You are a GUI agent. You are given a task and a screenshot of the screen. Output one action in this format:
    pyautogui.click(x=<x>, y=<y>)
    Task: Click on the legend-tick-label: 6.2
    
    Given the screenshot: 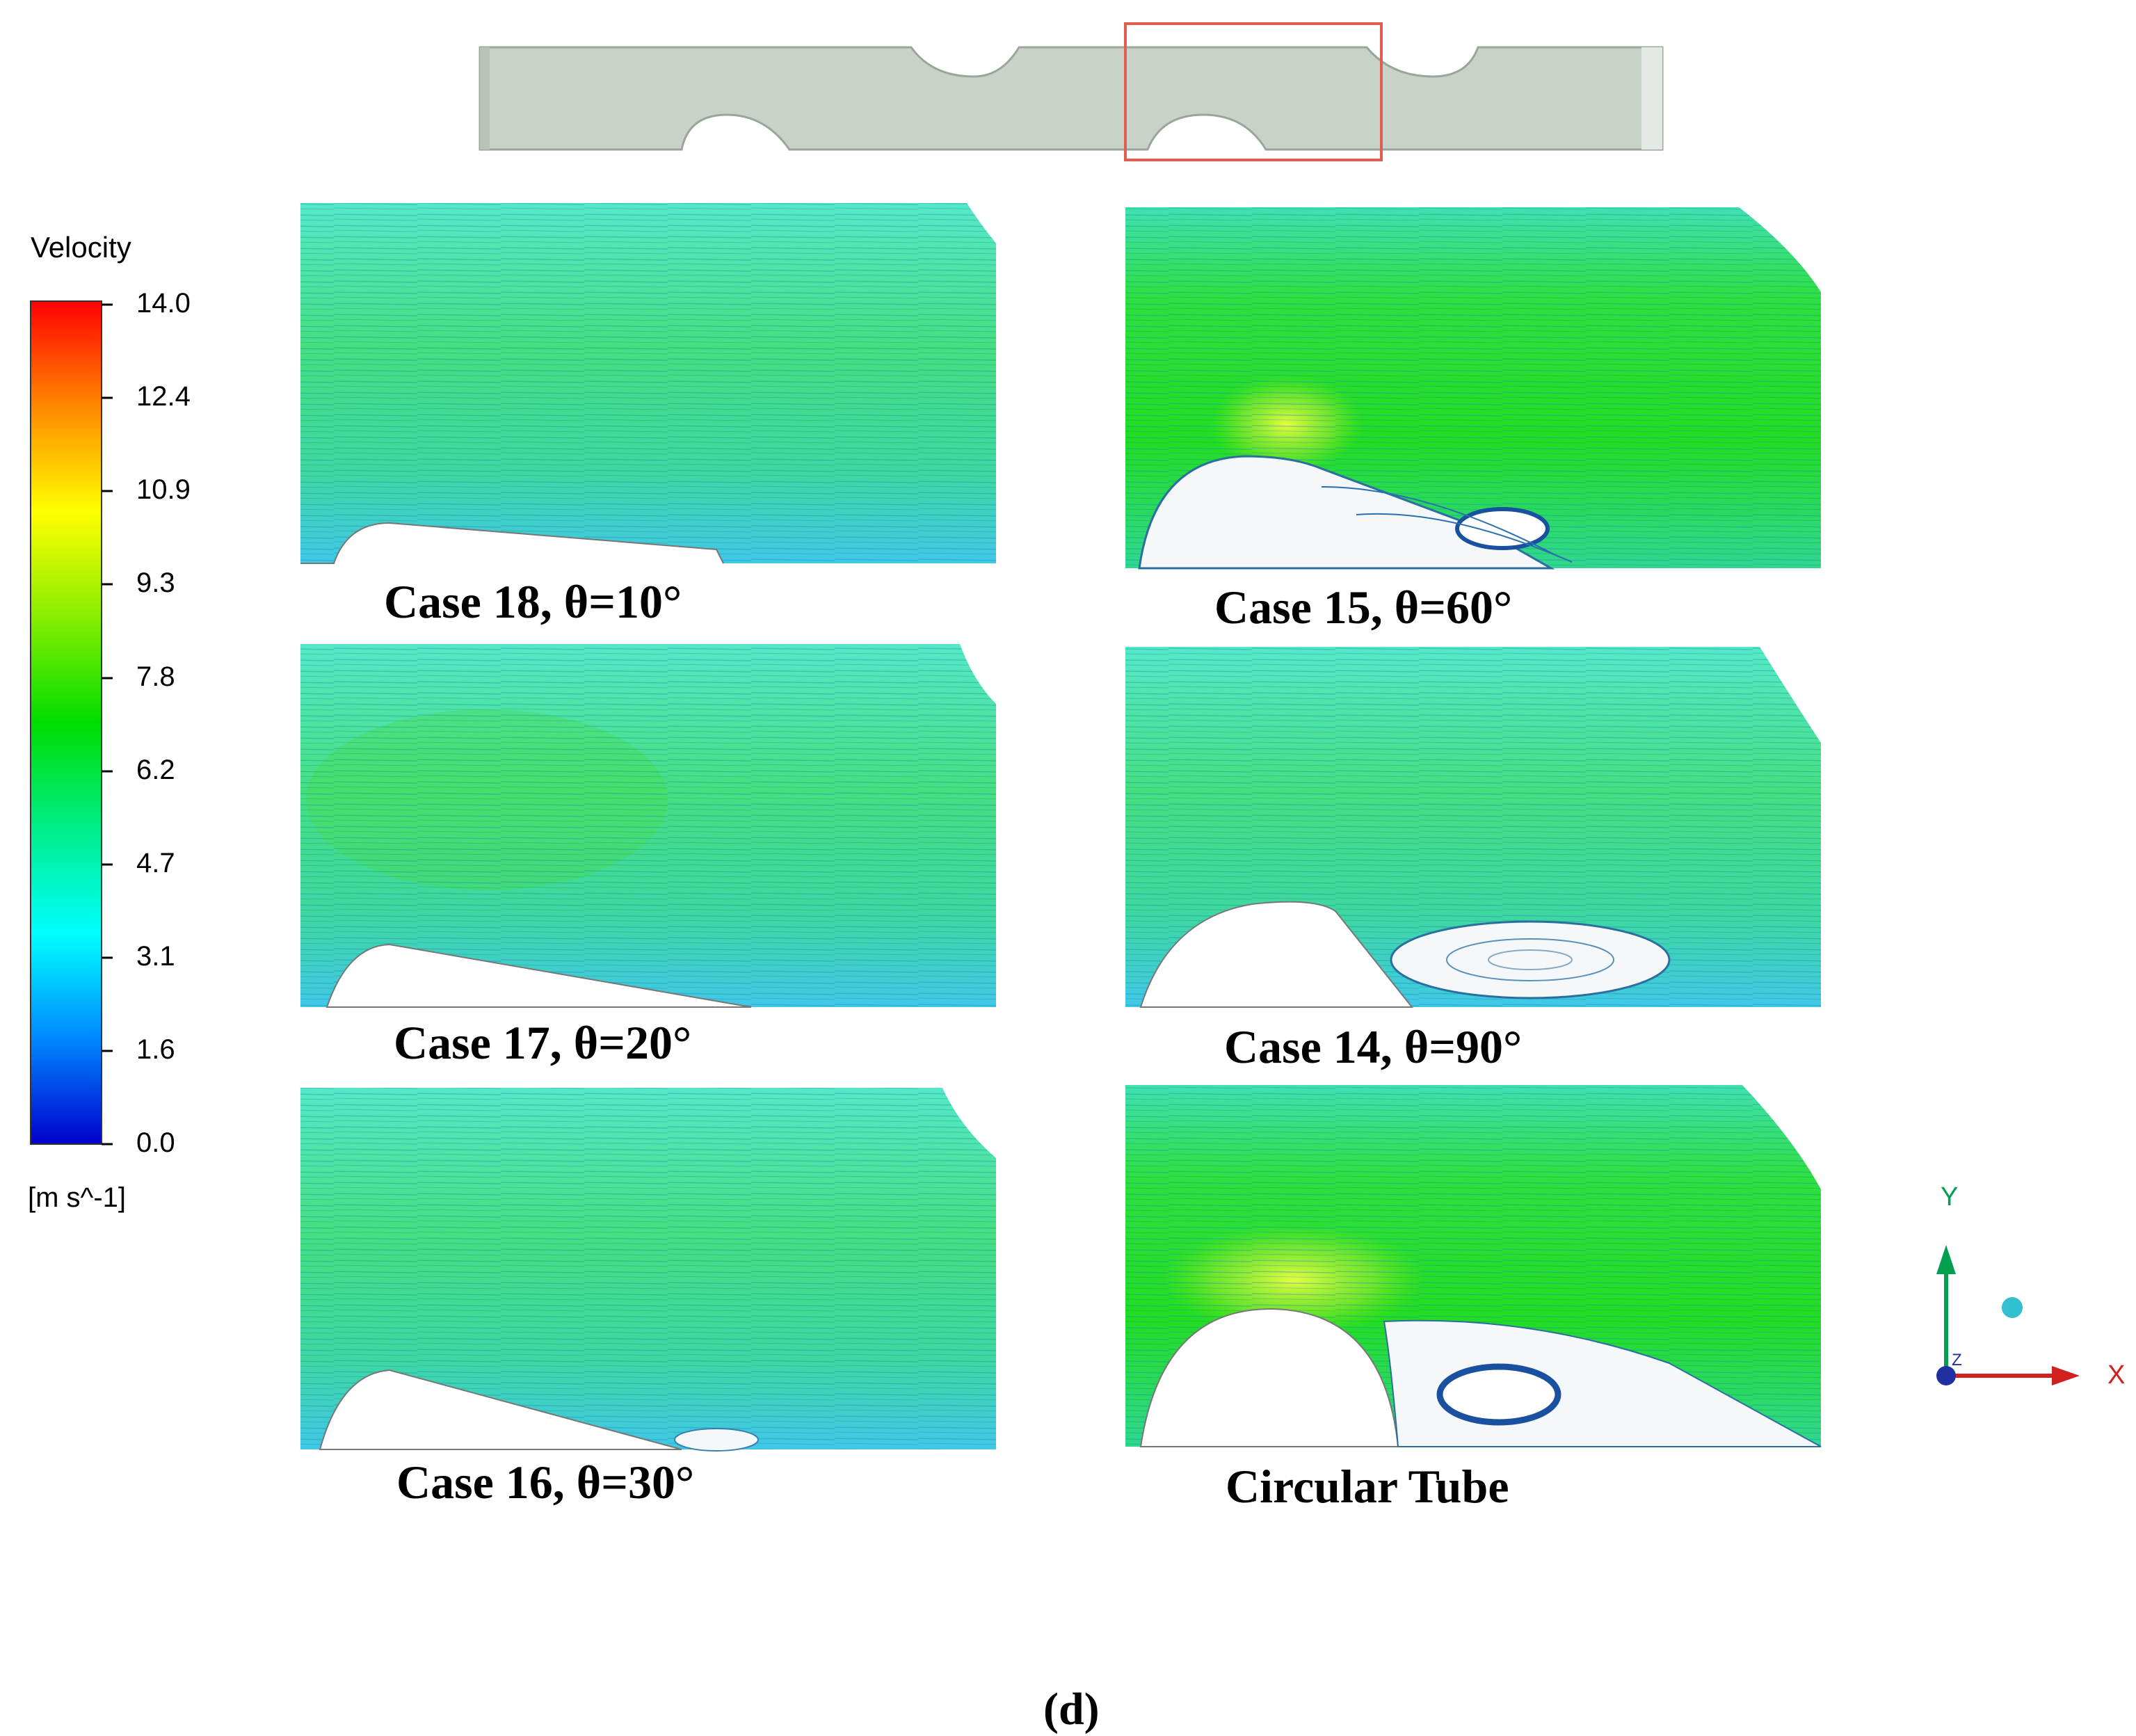 What is the action you would take?
    pyautogui.click(x=155, y=770)
    